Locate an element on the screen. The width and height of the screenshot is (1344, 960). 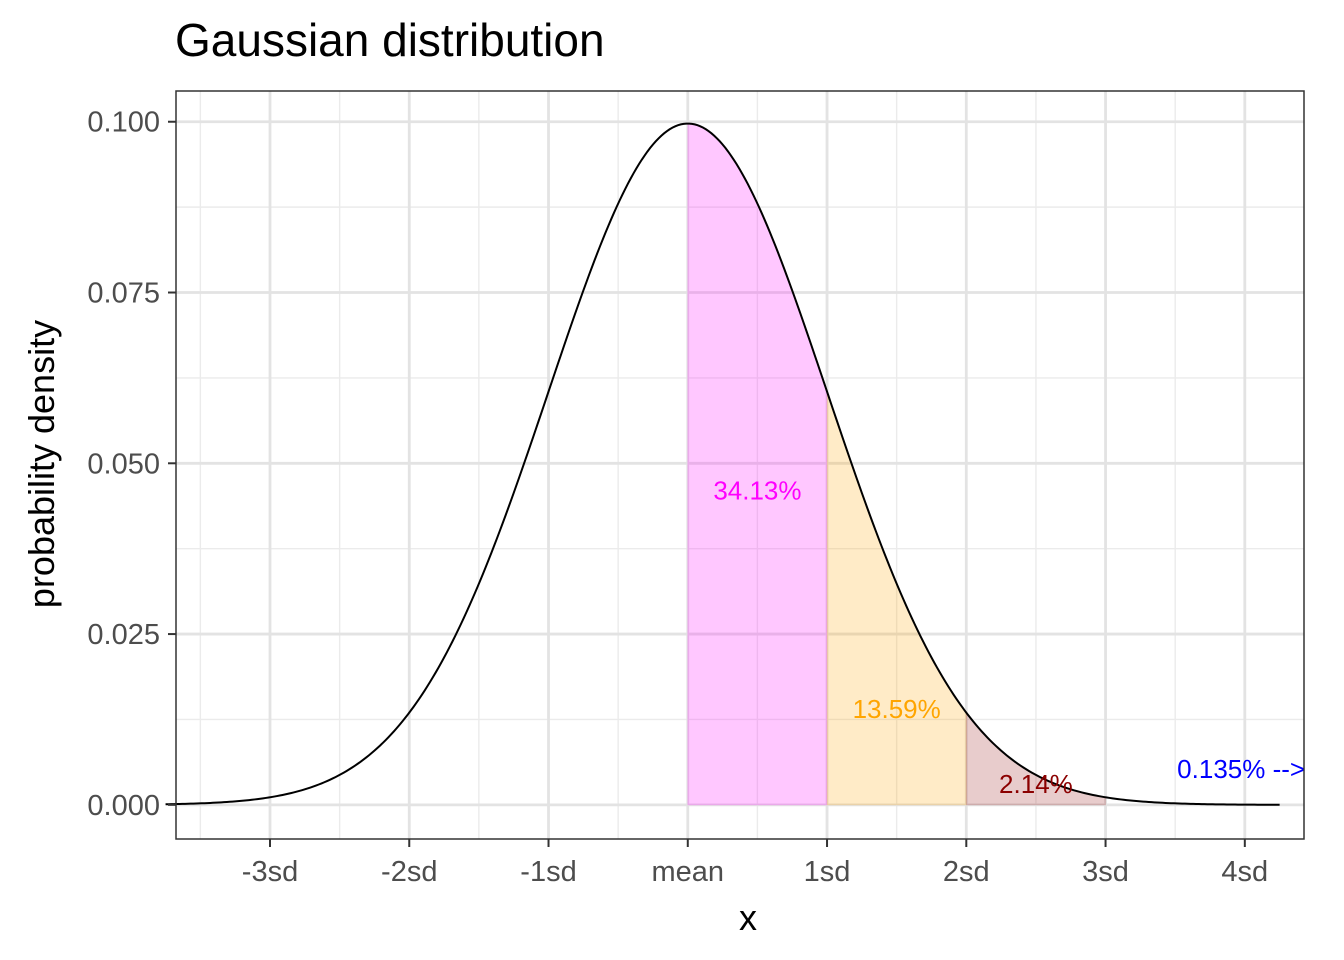
x-axis-title: x is located at coordinates (748, 917).